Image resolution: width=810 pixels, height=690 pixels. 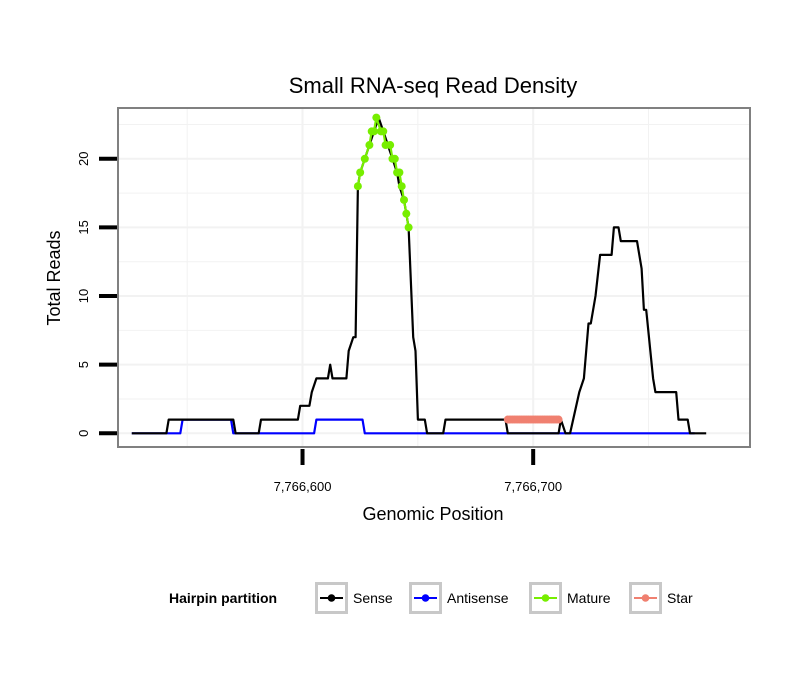 I want to click on y-tick-label: 15, so click(x=83, y=227).